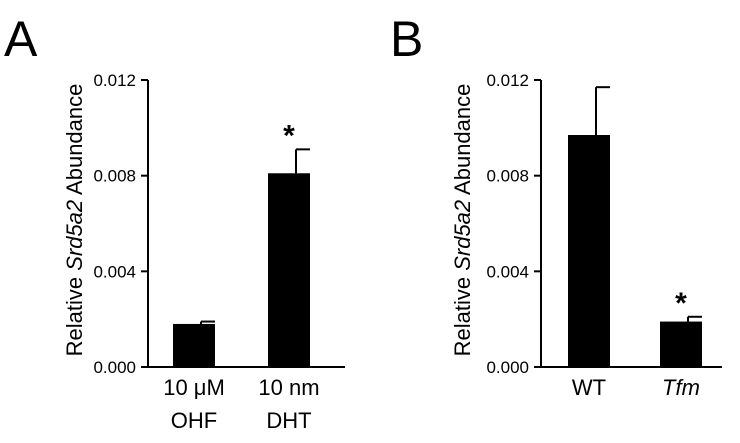 Image resolution: width=740 pixels, height=443 pixels. I want to click on x-tick-label-b-1: WT, so click(589, 387).